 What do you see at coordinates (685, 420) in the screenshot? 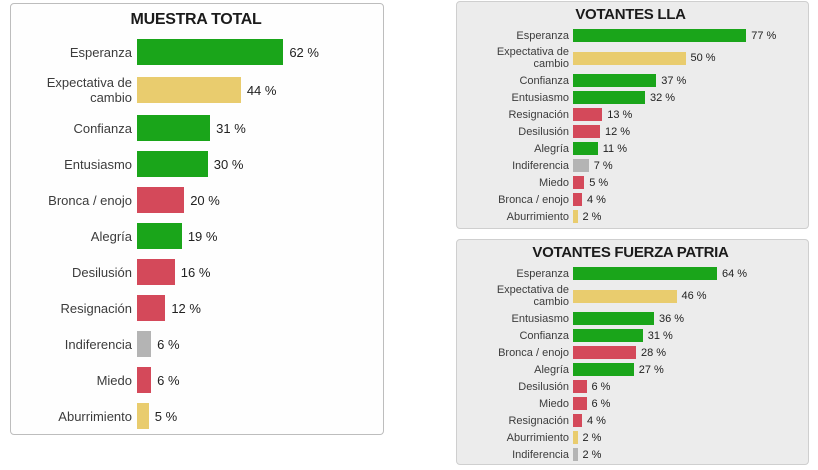
I see `bar-track: 4 %` at bounding box center [685, 420].